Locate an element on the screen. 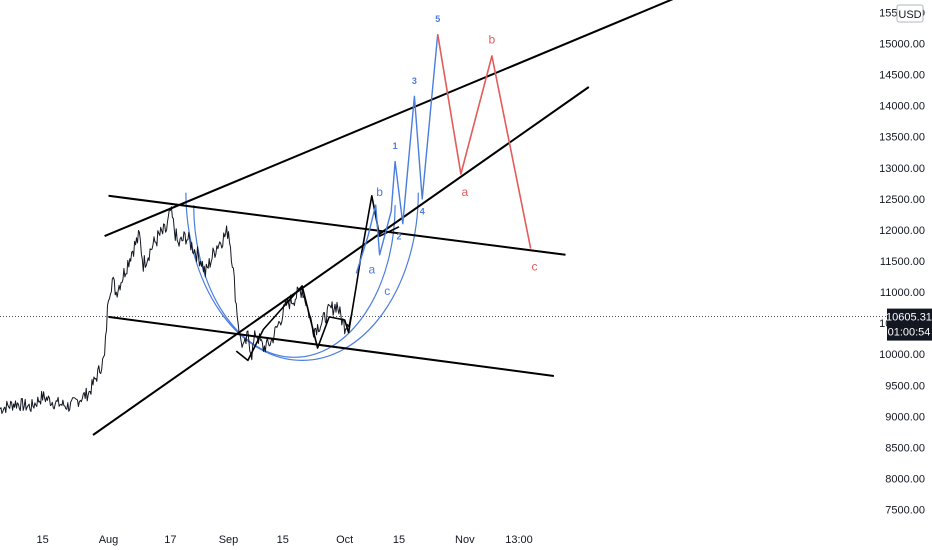  wave-label-blue-c: c is located at coordinates (387, 291).